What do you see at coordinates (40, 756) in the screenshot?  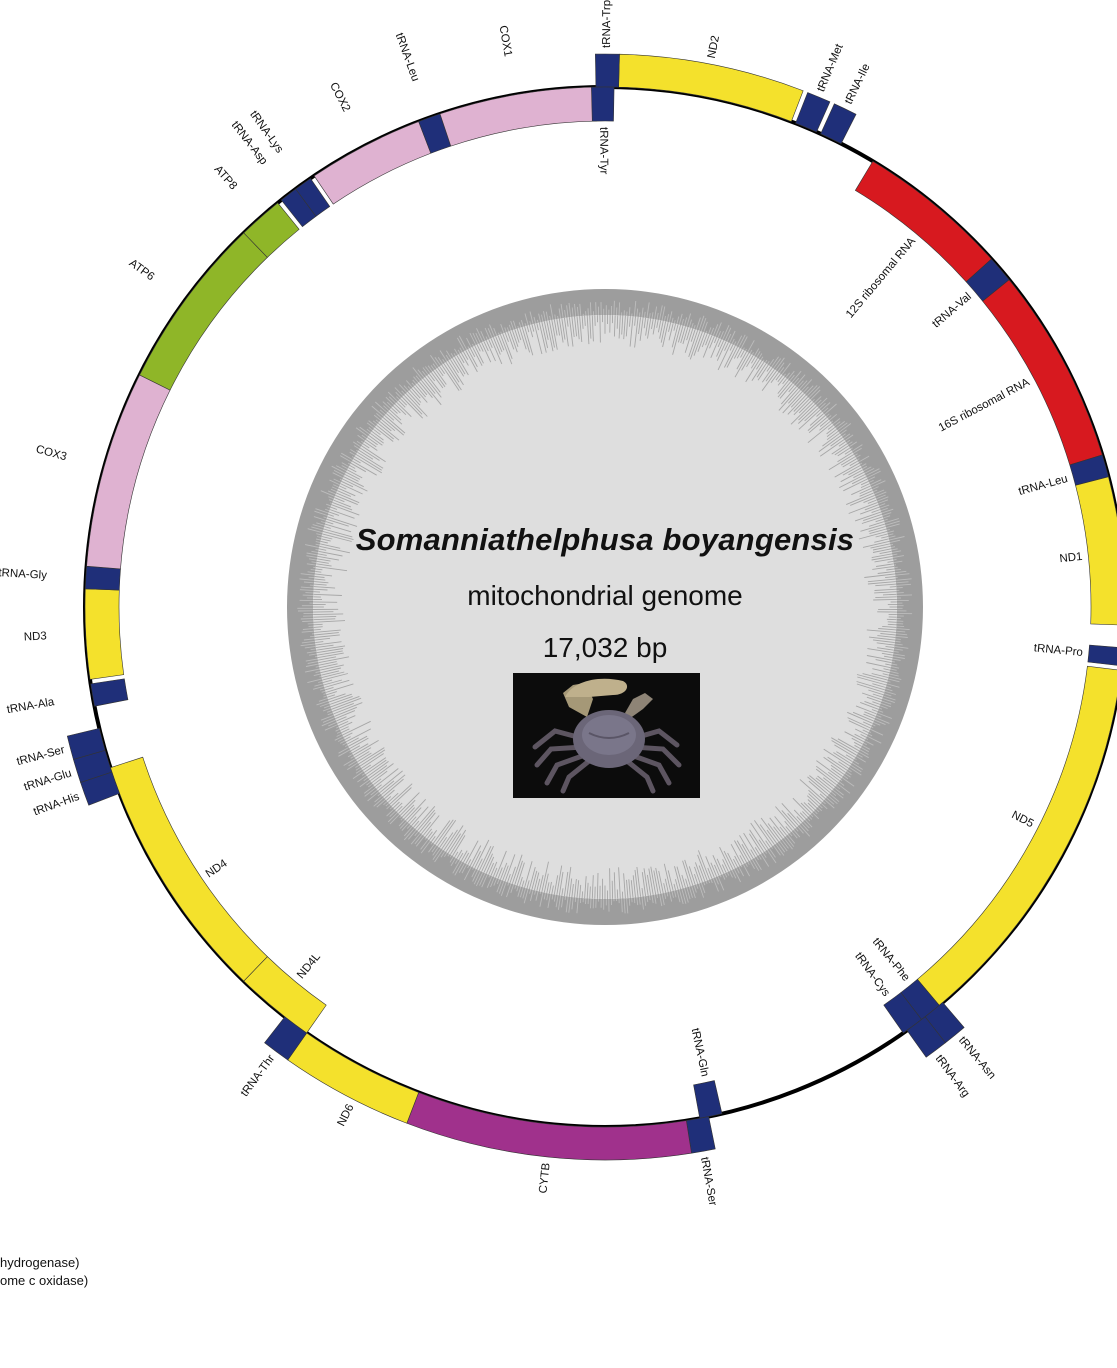 I see `label-trna-ser-23: tRNA-Ser` at bounding box center [40, 756].